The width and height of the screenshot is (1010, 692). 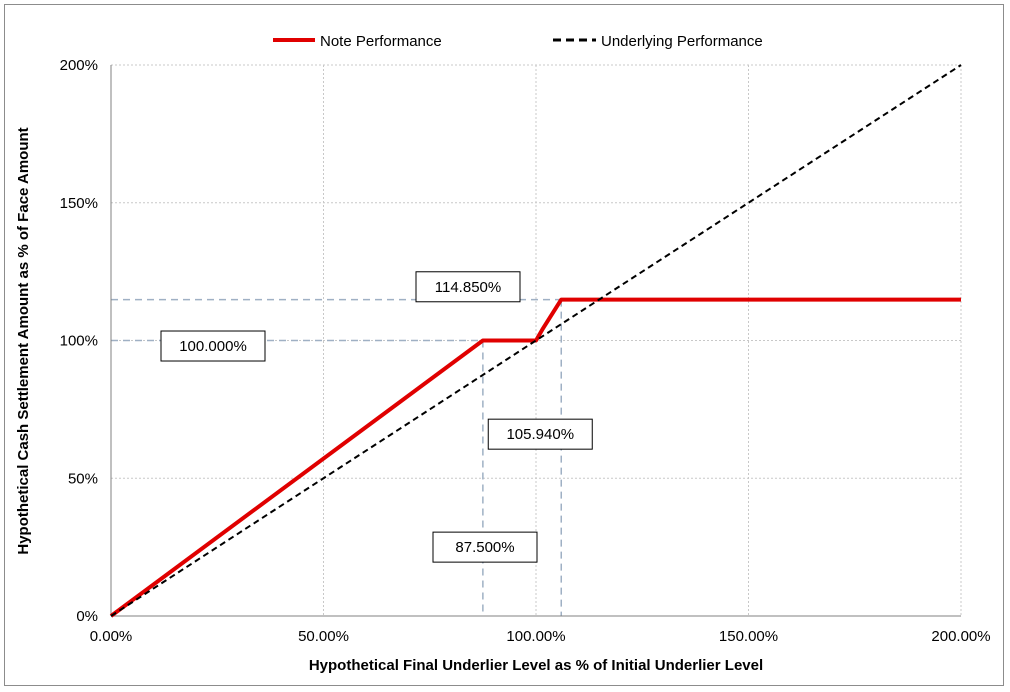 What do you see at coordinates (518, 41) in the screenshot?
I see `legend: Note Performance Underlying Performance` at bounding box center [518, 41].